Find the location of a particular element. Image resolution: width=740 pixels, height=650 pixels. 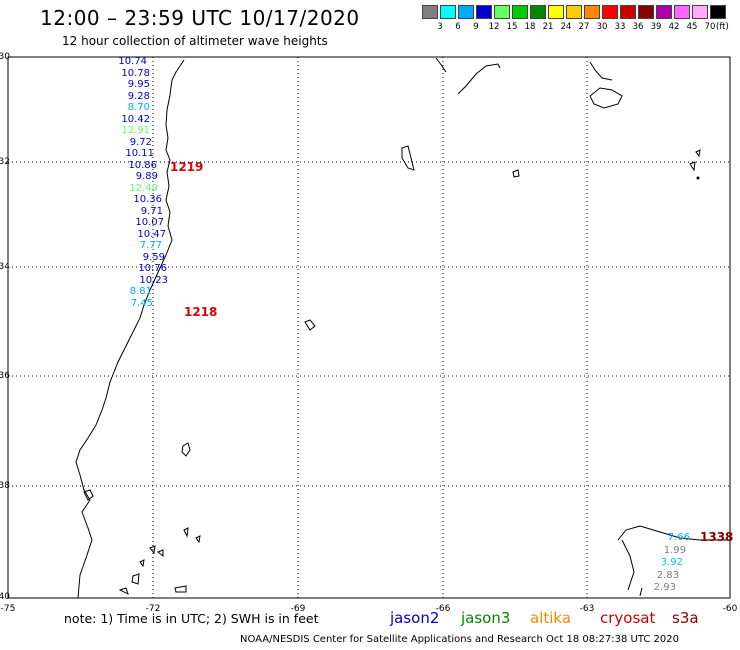

color-legend-tick: 18 is located at coordinates (530, 27).